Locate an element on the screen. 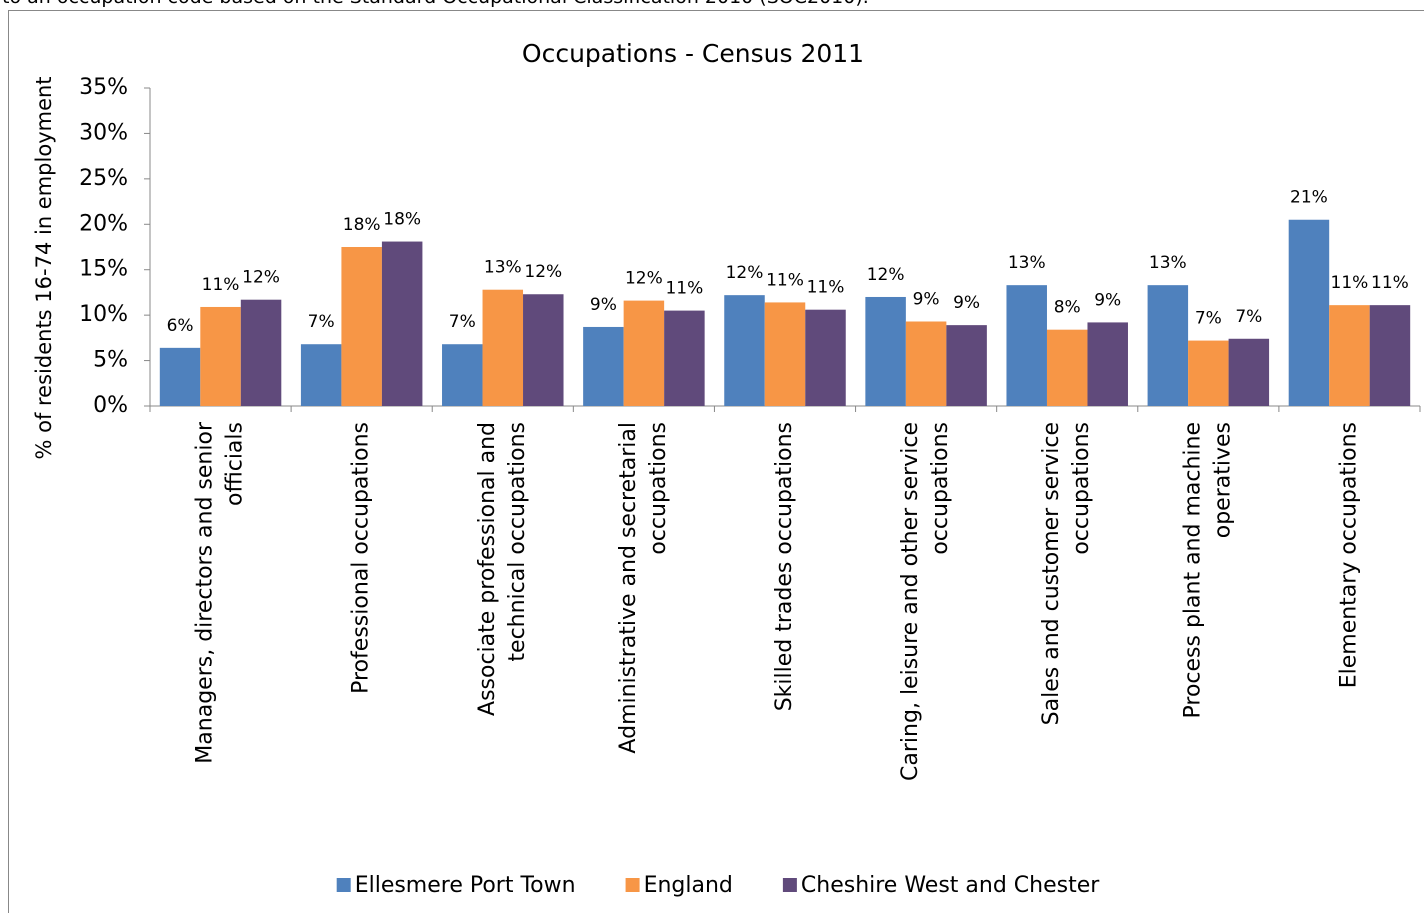  legend-label: Ellesmere Port Town is located at coordinates (465, 885).